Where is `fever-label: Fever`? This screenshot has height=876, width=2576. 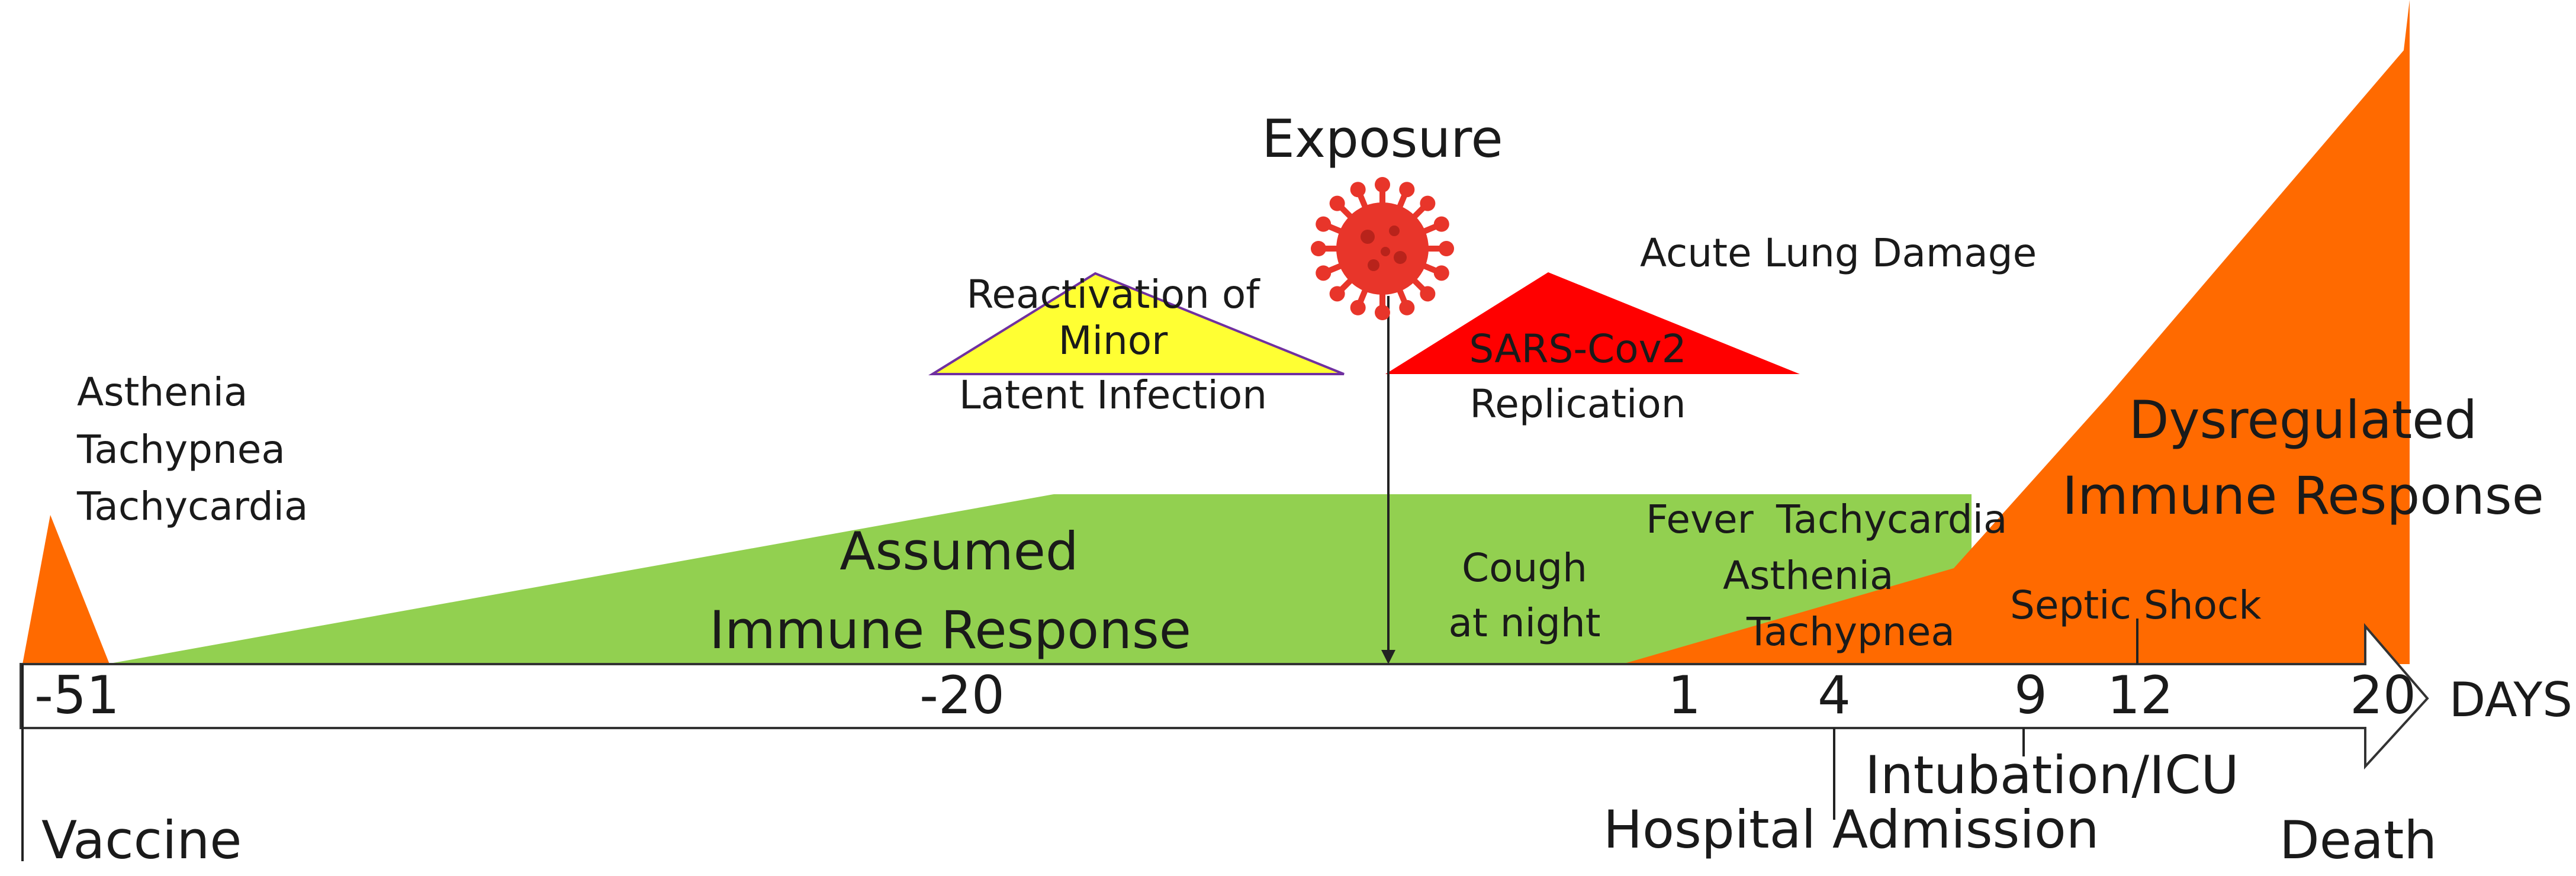 fever-label: Fever is located at coordinates (1700, 519).